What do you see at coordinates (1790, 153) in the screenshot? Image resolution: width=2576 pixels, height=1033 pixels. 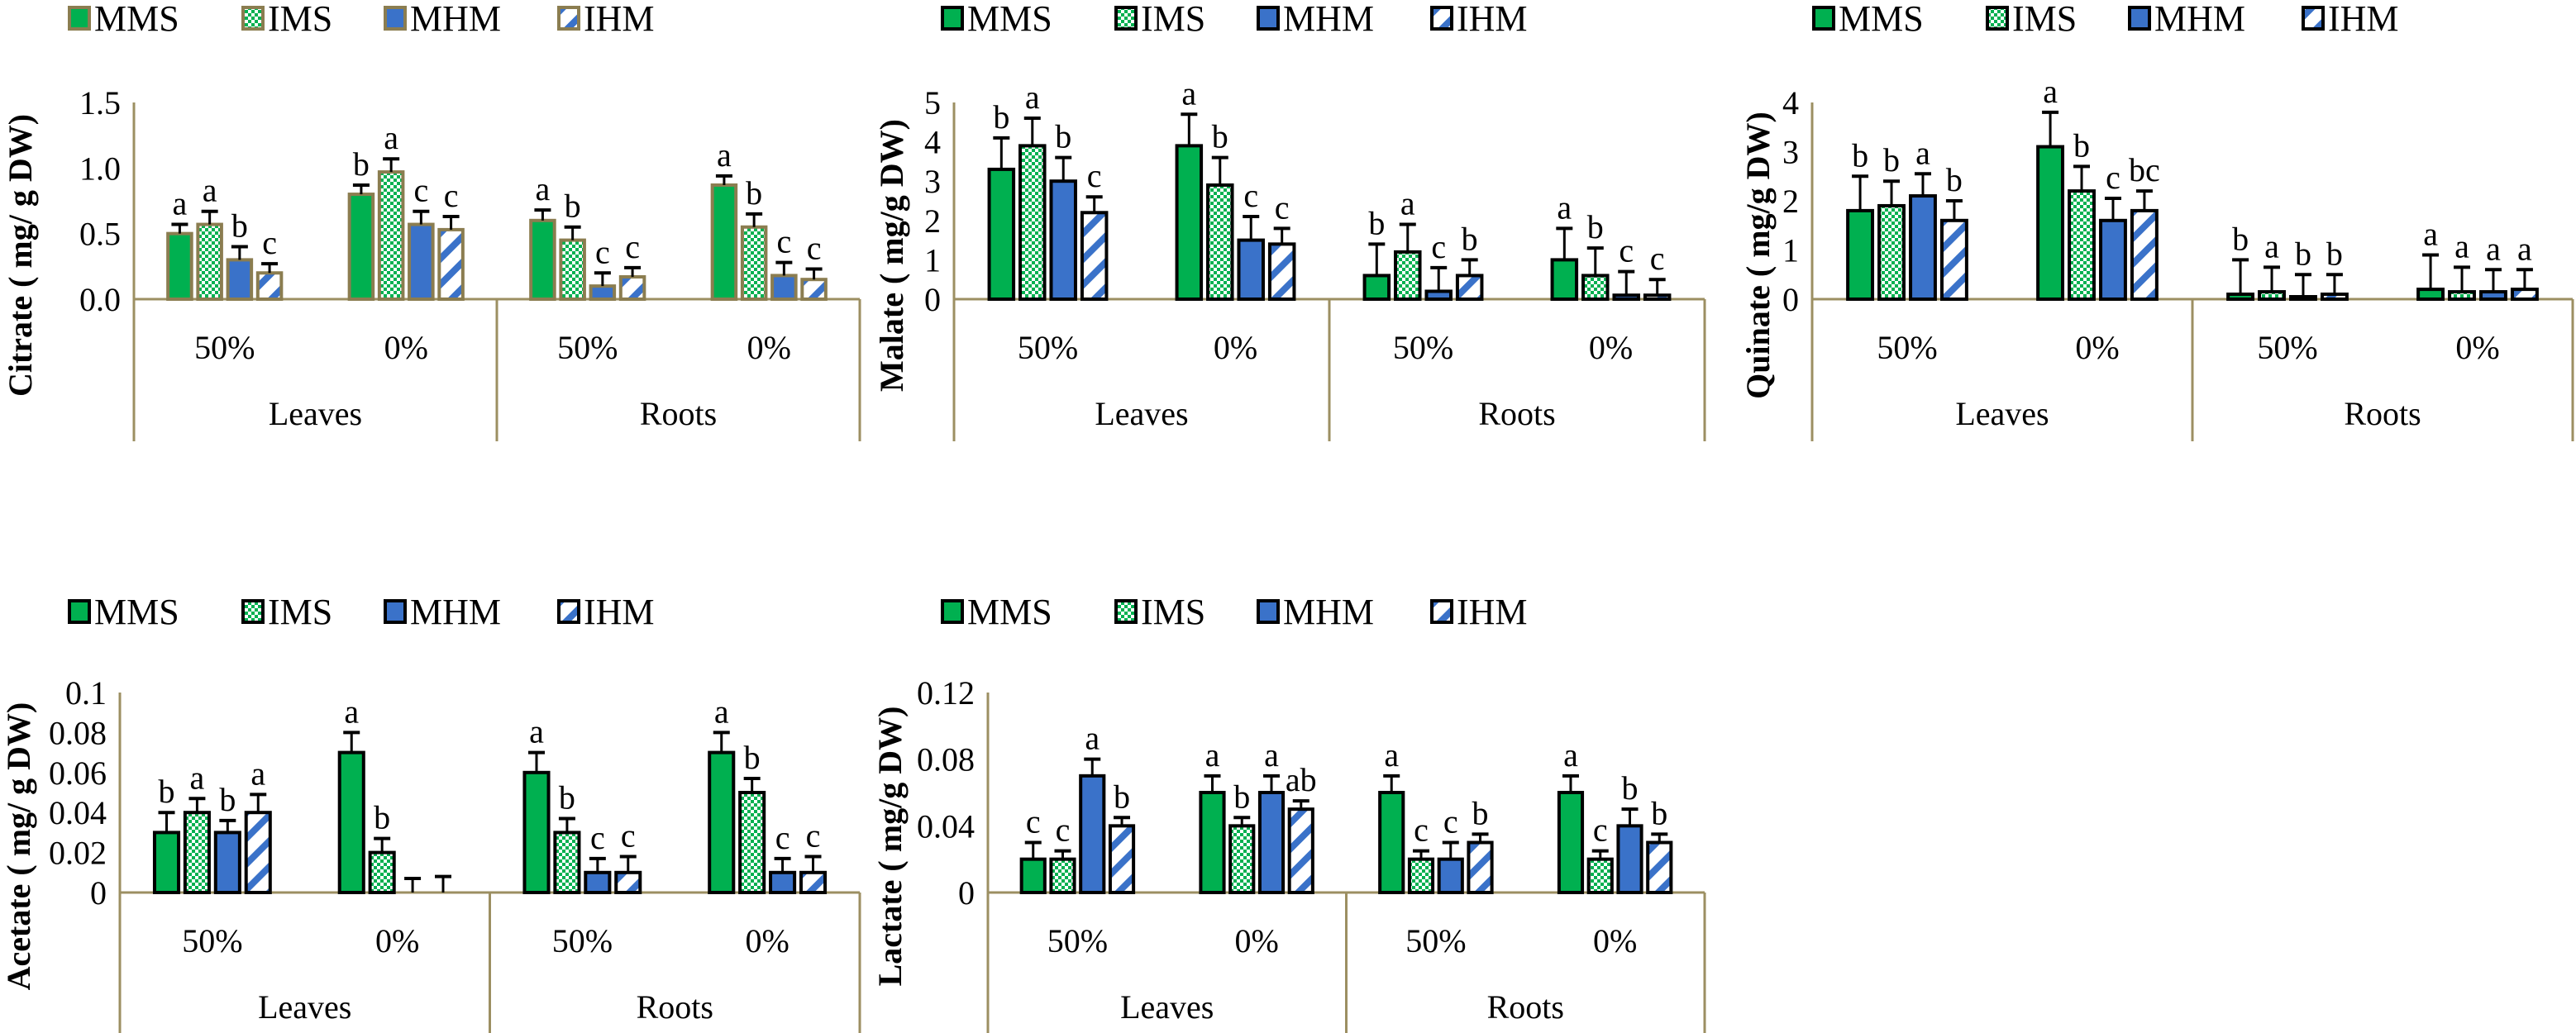 I see `y-tick-label: 3` at bounding box center [1790, 153].